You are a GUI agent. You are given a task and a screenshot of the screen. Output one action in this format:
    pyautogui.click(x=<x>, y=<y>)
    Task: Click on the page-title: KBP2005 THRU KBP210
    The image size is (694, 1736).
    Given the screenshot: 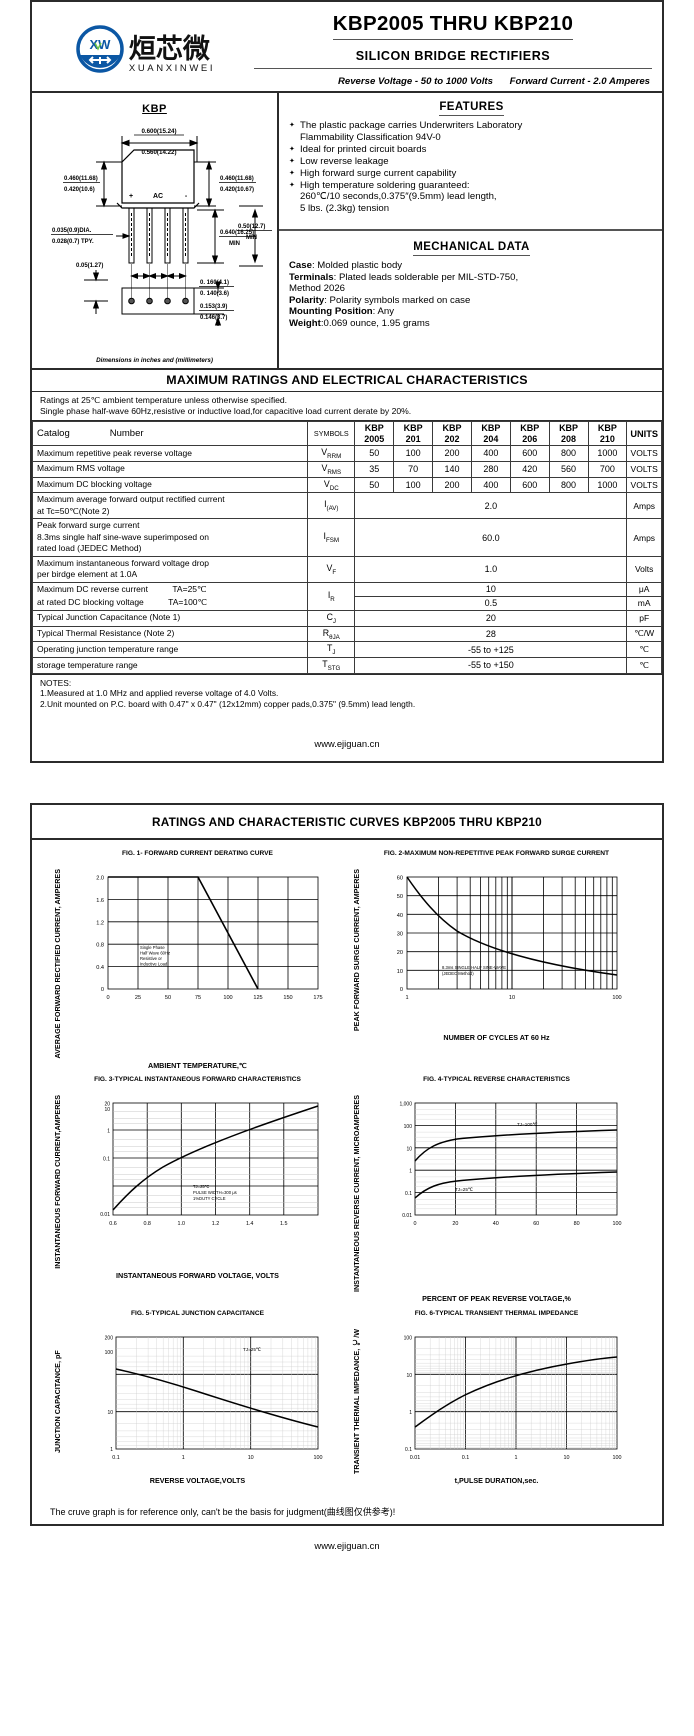 What is the action you would take?
    pyautogui.click(x=453, y=26)
    